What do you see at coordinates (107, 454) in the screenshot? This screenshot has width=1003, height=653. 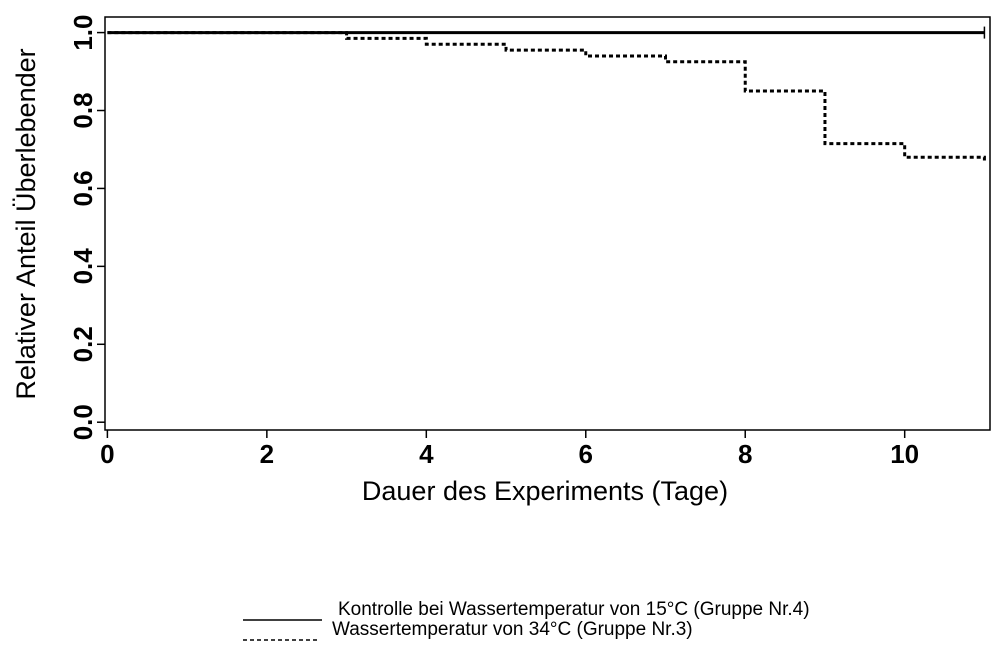 I see `x-tick-label: 0` at bounding box center [107, 454].